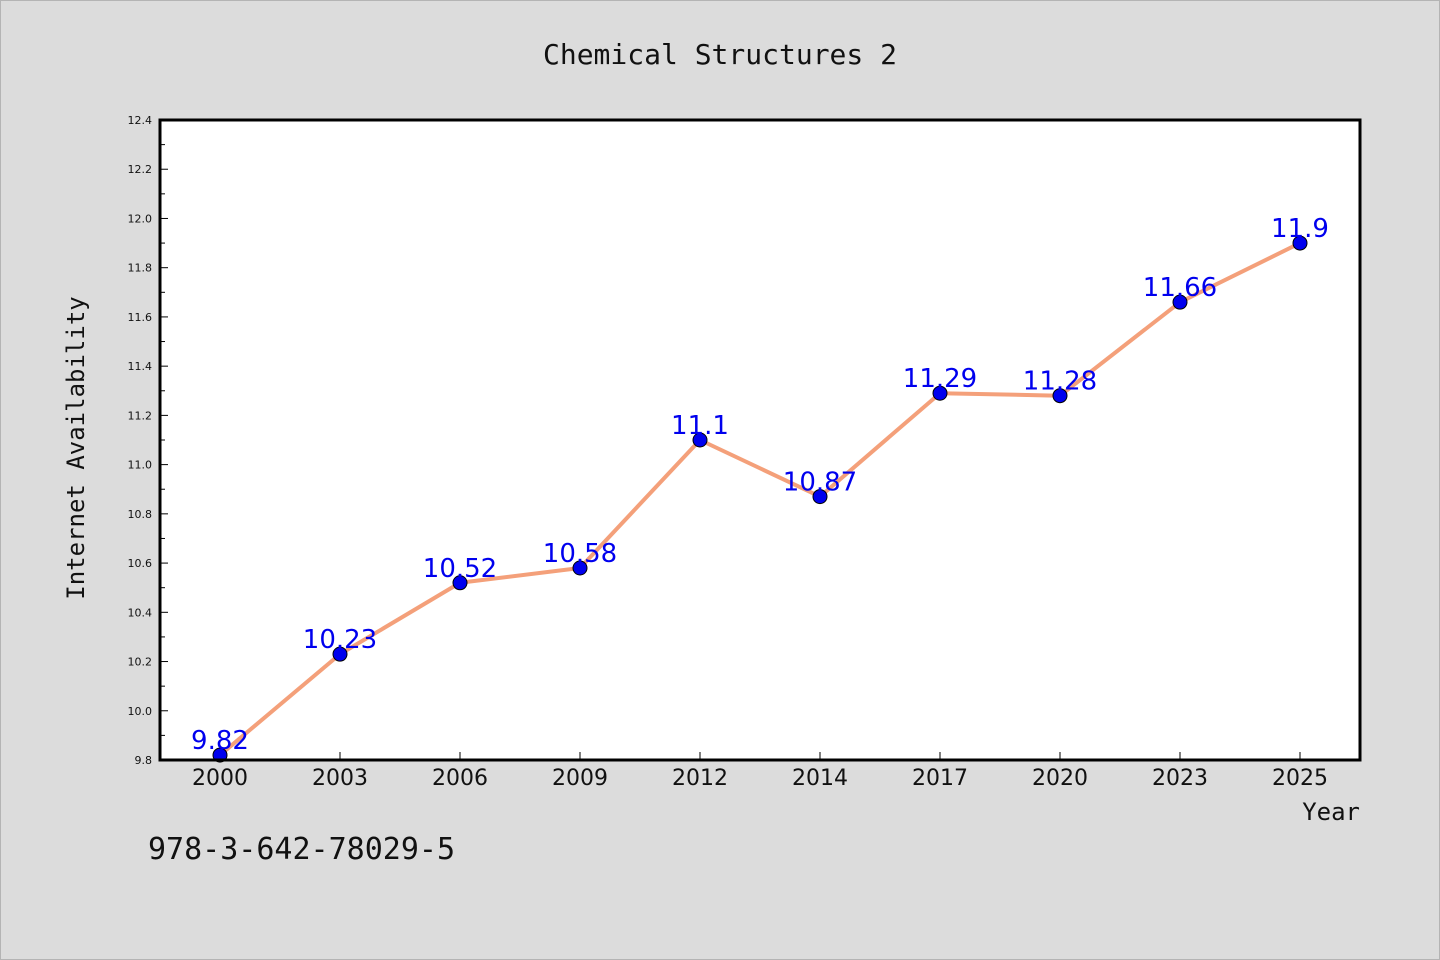 This screenshot has height=960, width=1440. What do you see at coordinates (140, 662) in the screenshot?
I see `y-tick-label: 10.2` at bounding box center [140, 662].